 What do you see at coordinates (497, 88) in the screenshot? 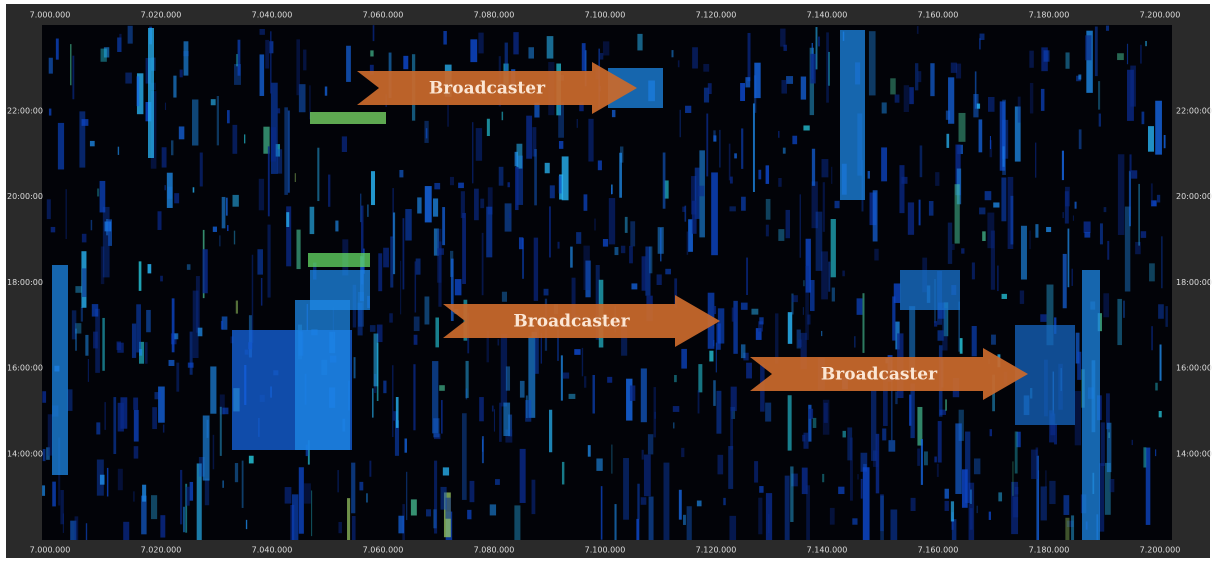
I see `annotation-arrow` at bounding box center [497, 88].